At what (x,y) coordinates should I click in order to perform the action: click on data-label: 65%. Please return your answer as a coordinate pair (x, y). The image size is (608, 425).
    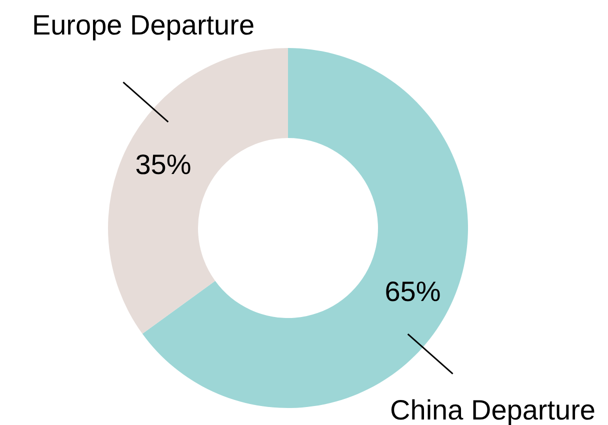
    Looking at the image, I should click on (412, 292).